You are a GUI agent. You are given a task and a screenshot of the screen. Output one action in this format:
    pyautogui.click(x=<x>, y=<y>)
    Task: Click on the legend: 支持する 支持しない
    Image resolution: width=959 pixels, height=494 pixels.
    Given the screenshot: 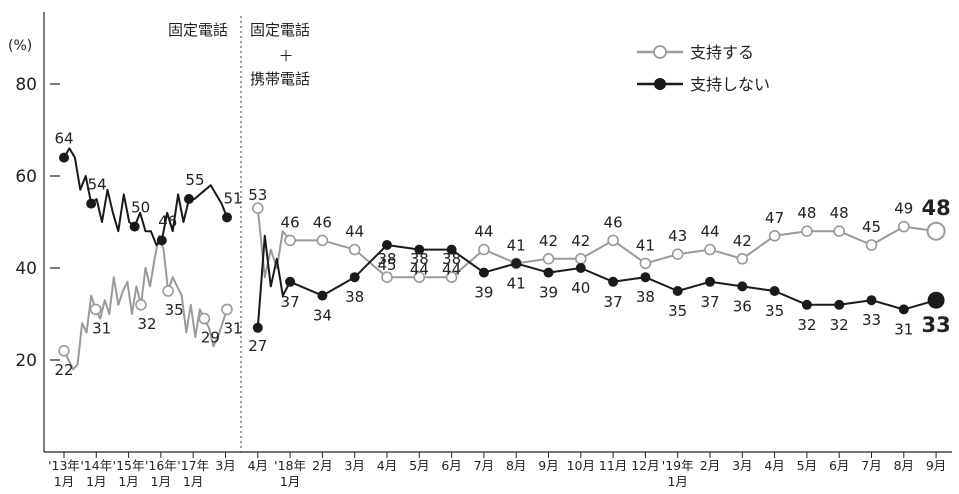 What is the action you would take?
    pyautogui.click(x=703, y=68)
    